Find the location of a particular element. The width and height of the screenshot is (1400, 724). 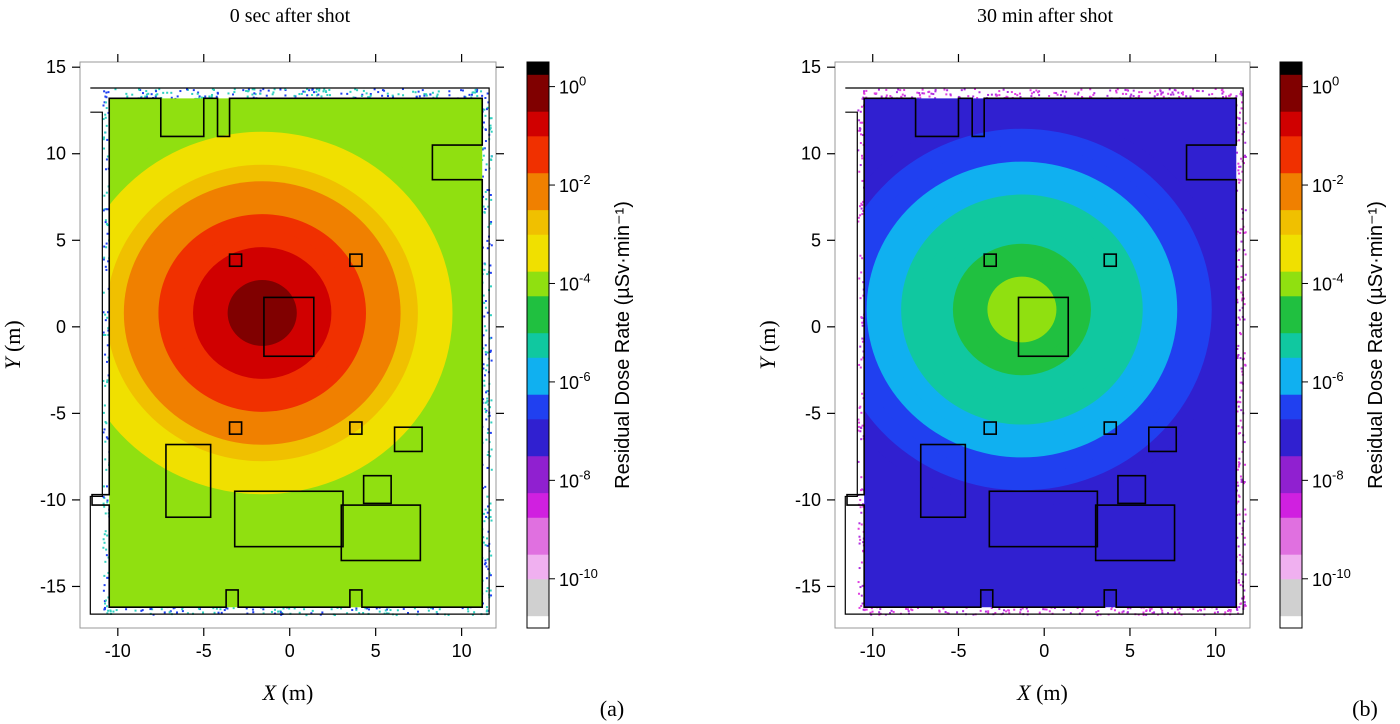

chart-title: 30 min after shot is located at coordinates (1045, 16).